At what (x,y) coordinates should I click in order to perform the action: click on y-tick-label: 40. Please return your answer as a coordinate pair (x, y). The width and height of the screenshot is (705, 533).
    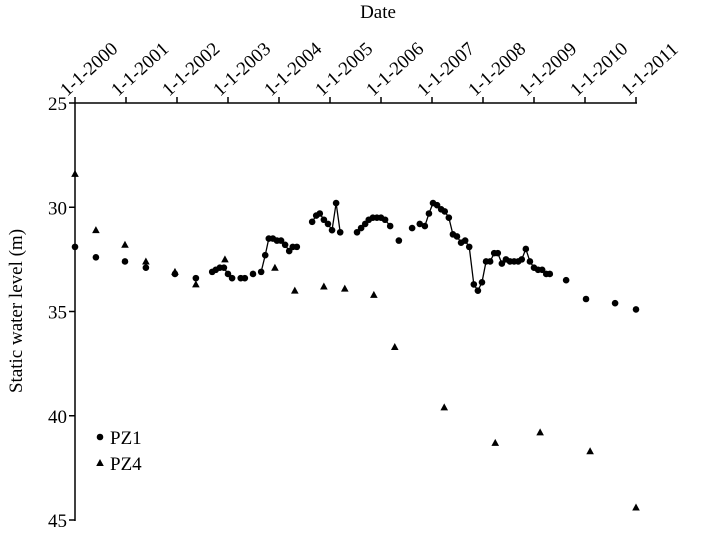
    Looking at the image, I should click on (57, 417).